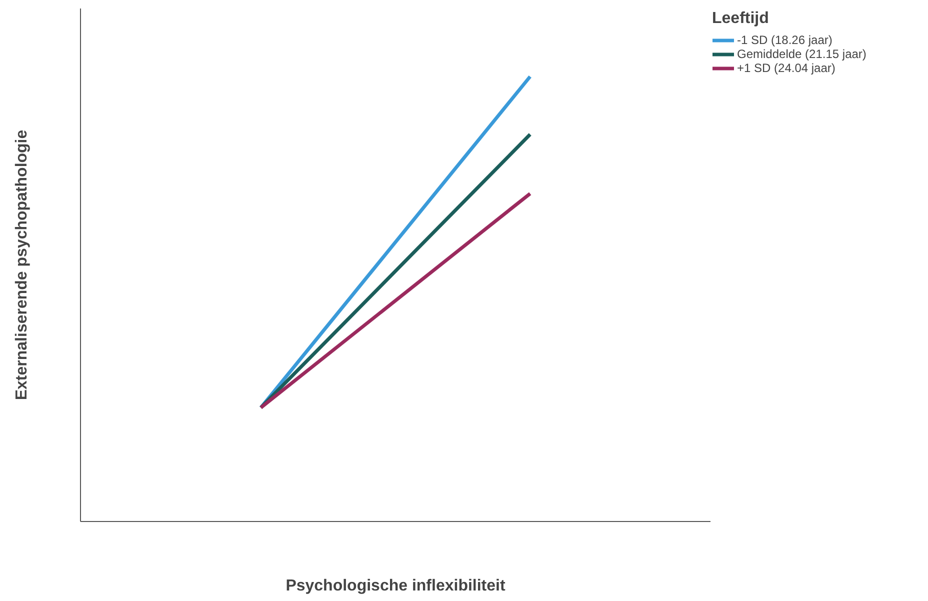 This screenshot has width=928, height=601. Describe the element at coordinates (741, 19) in the screenshot. I see `legend-title: Leeftijd` at that location.